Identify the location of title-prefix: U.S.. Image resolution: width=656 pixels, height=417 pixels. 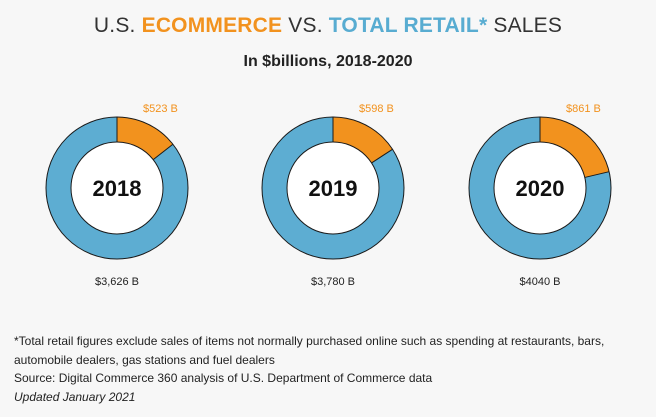
(117, 25).